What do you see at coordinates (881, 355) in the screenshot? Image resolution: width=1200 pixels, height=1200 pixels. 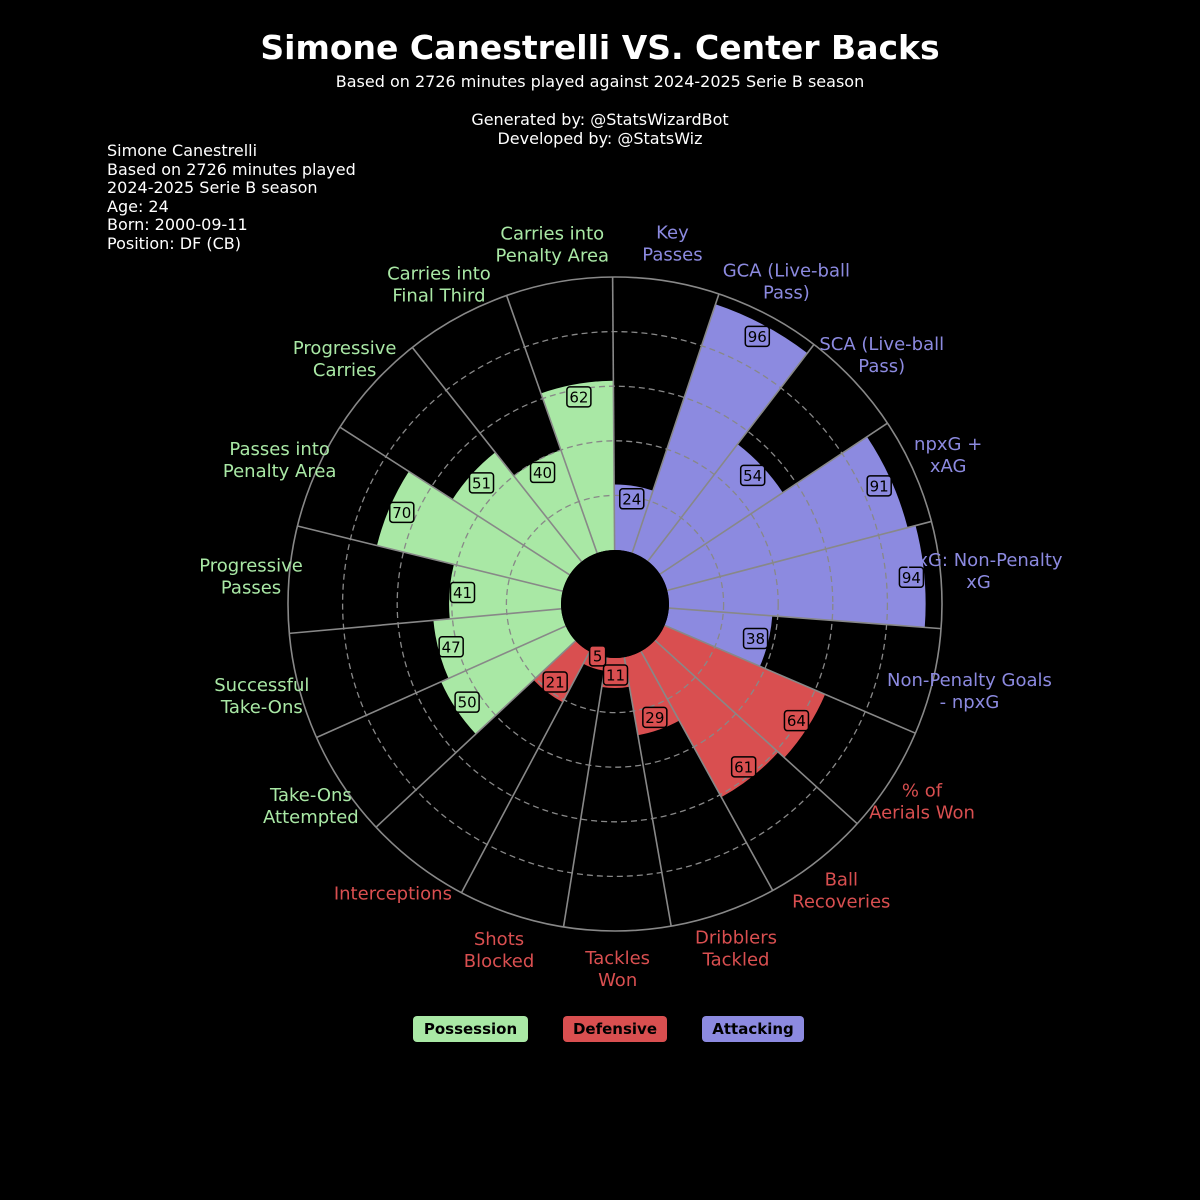 I see `category-label-2: SCA (Live-ball Pass)` at bounding box center [881, 355].